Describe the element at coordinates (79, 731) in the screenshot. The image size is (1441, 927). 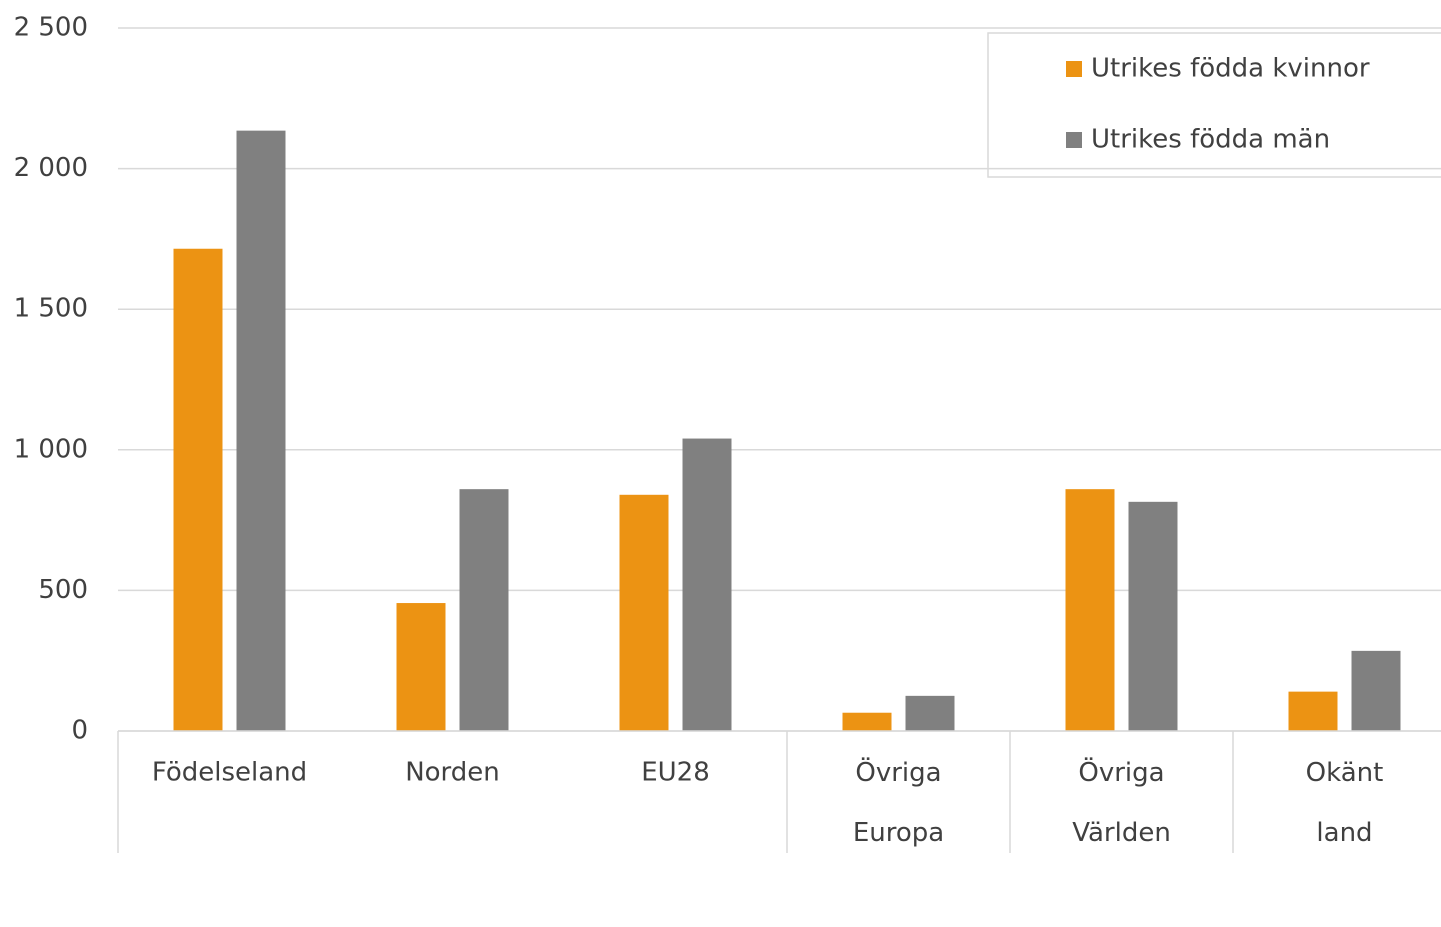
I see `y-tick-label: 0` at that location.